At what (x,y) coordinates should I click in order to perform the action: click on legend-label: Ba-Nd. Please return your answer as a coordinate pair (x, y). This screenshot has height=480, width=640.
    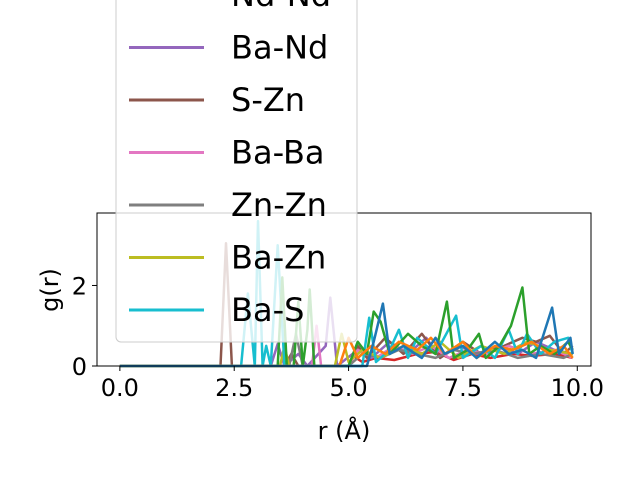
    Looking at the image, I should click on (279, 48).